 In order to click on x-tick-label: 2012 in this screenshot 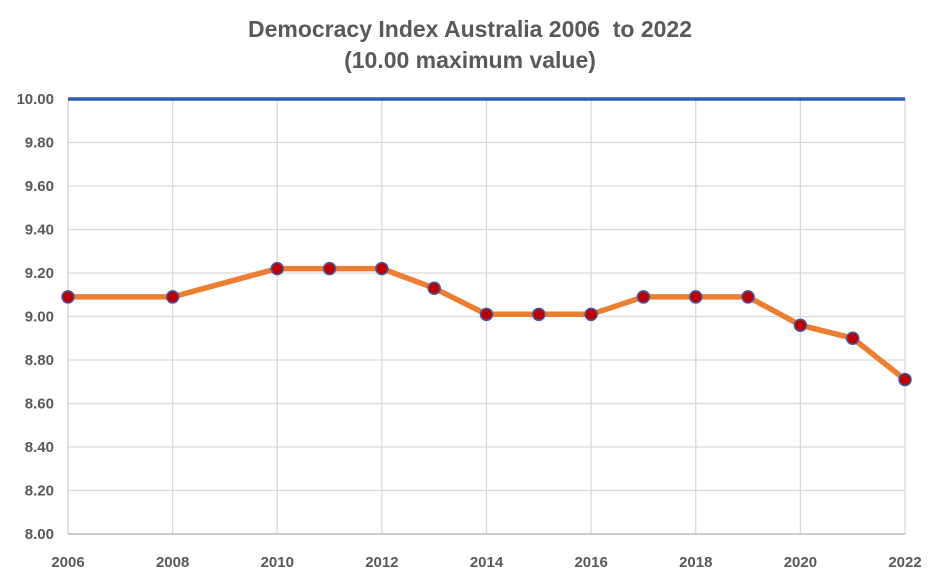, I will do `click(381, 562)`.